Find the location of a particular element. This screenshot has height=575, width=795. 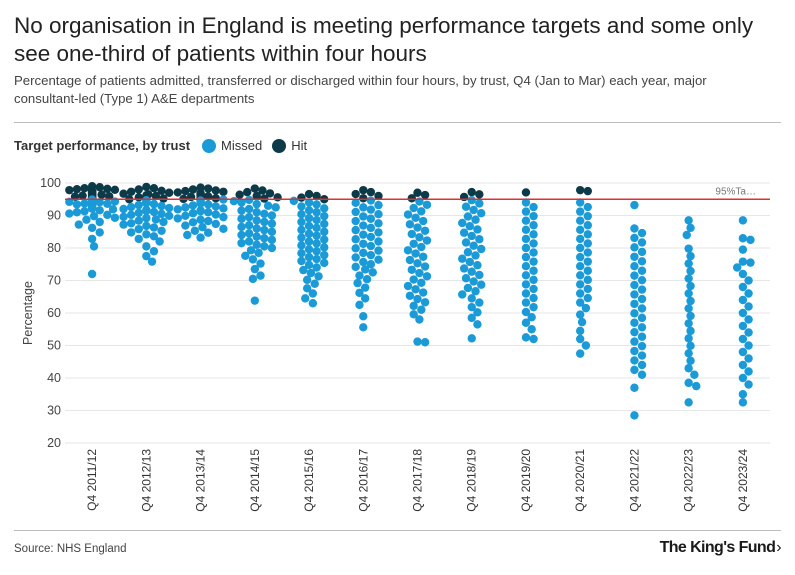

legend-item-hit: Hit is located at coordinates (289, 145).